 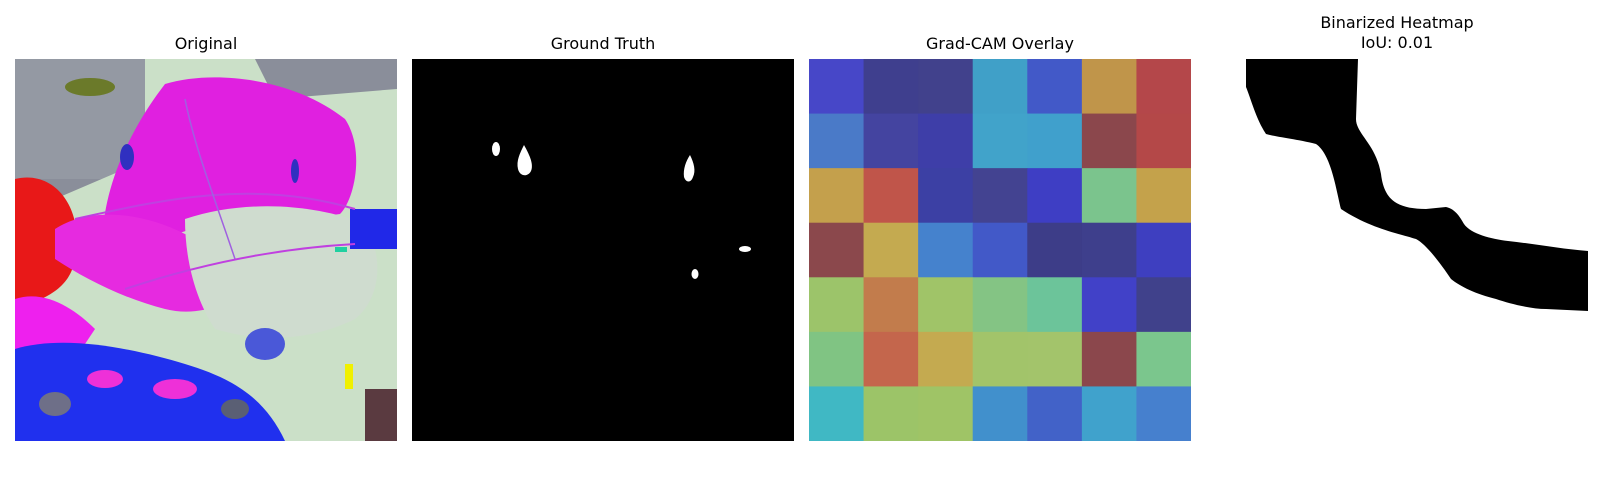 What do you see at coordinates (206, 43) in the screenshot?
I see `original-title: Original` at bounding box center [206, 43].